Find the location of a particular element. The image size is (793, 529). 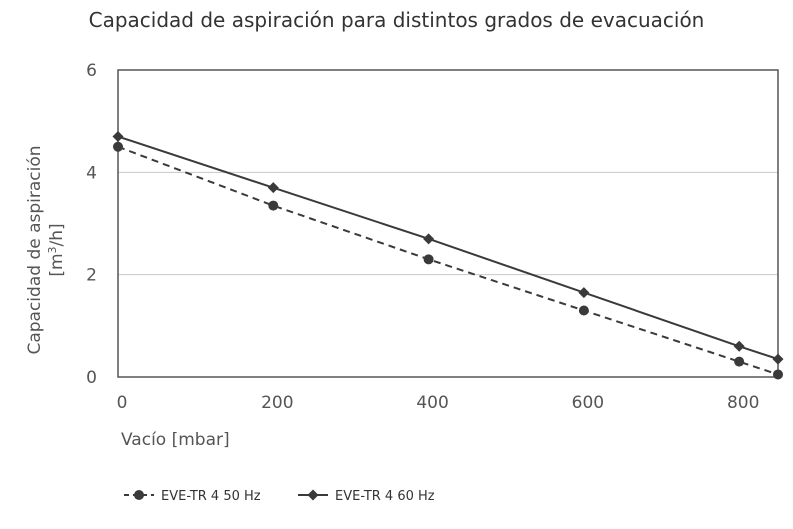

y-tick-label-2: 4 is located at coordinates (91, 173).